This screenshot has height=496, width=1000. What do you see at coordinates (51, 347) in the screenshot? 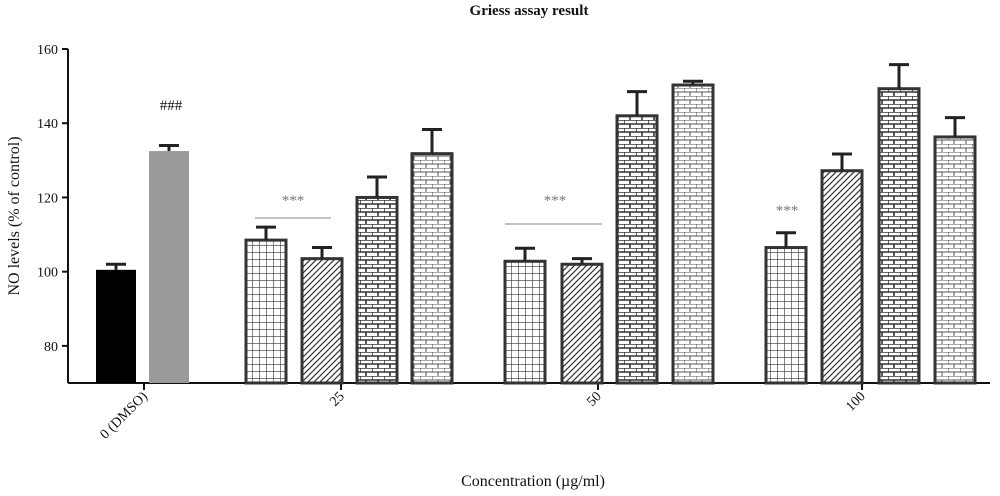
I see `y-tick-label: 80` at bounding box center [51, 347].